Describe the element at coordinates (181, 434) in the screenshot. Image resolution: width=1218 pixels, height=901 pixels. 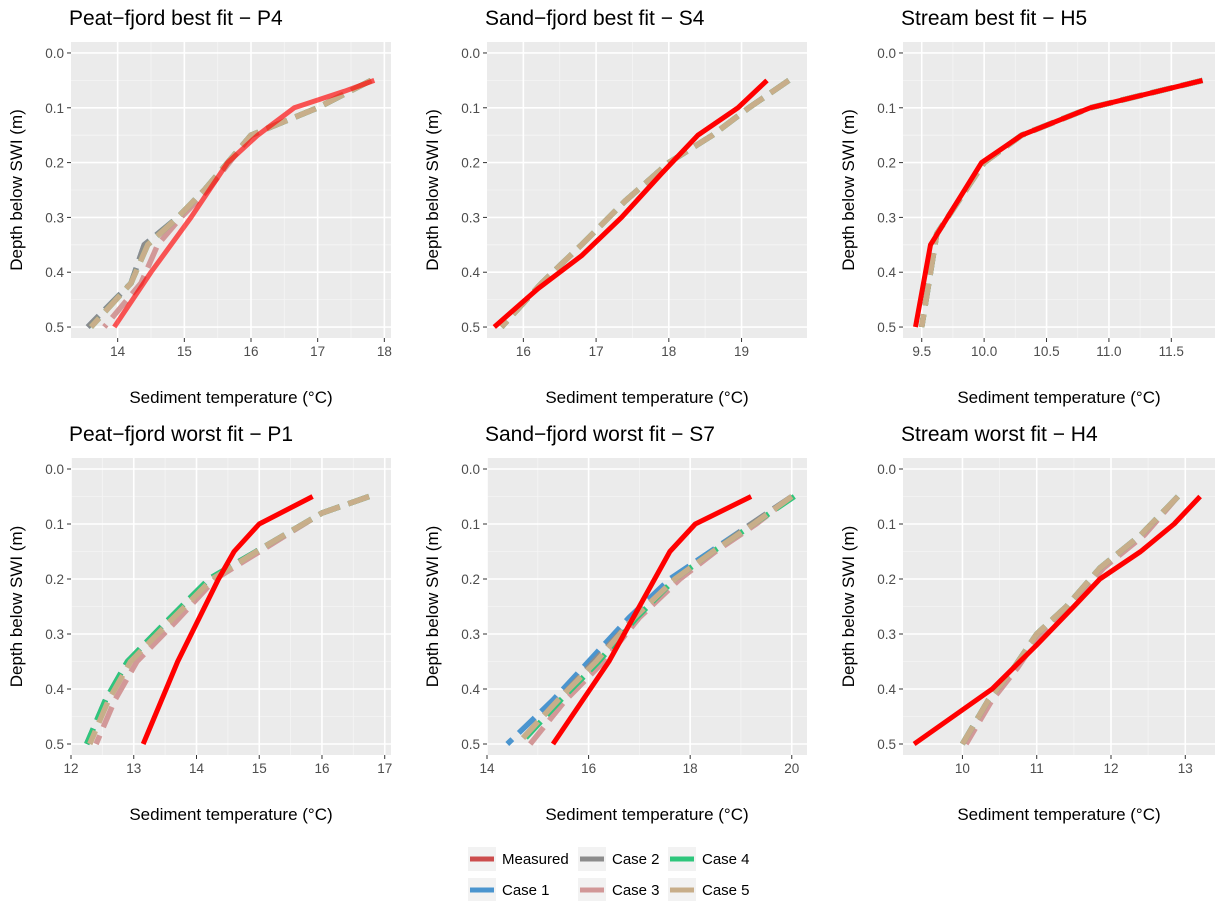
I see `chart-title: Peat−fjord worst fit − P1` at that location.